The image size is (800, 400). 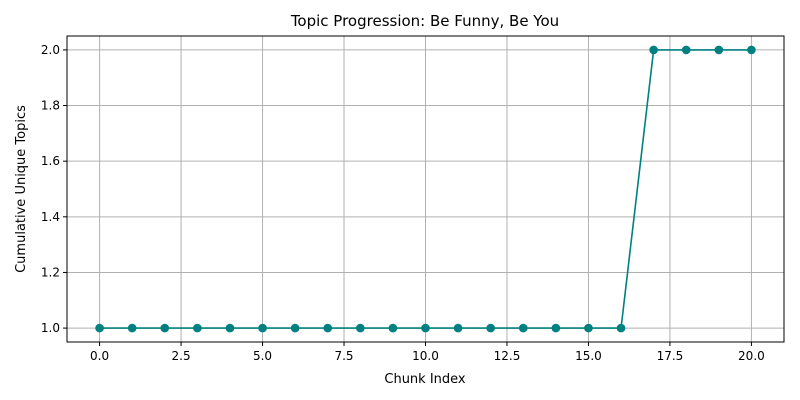 What do you see at coordinates (54, 189) in the screenshot?
I see `y-axis: 1.0 1.2 1.4 1.6 1.8 2.0` at bounding box center [54, 189].